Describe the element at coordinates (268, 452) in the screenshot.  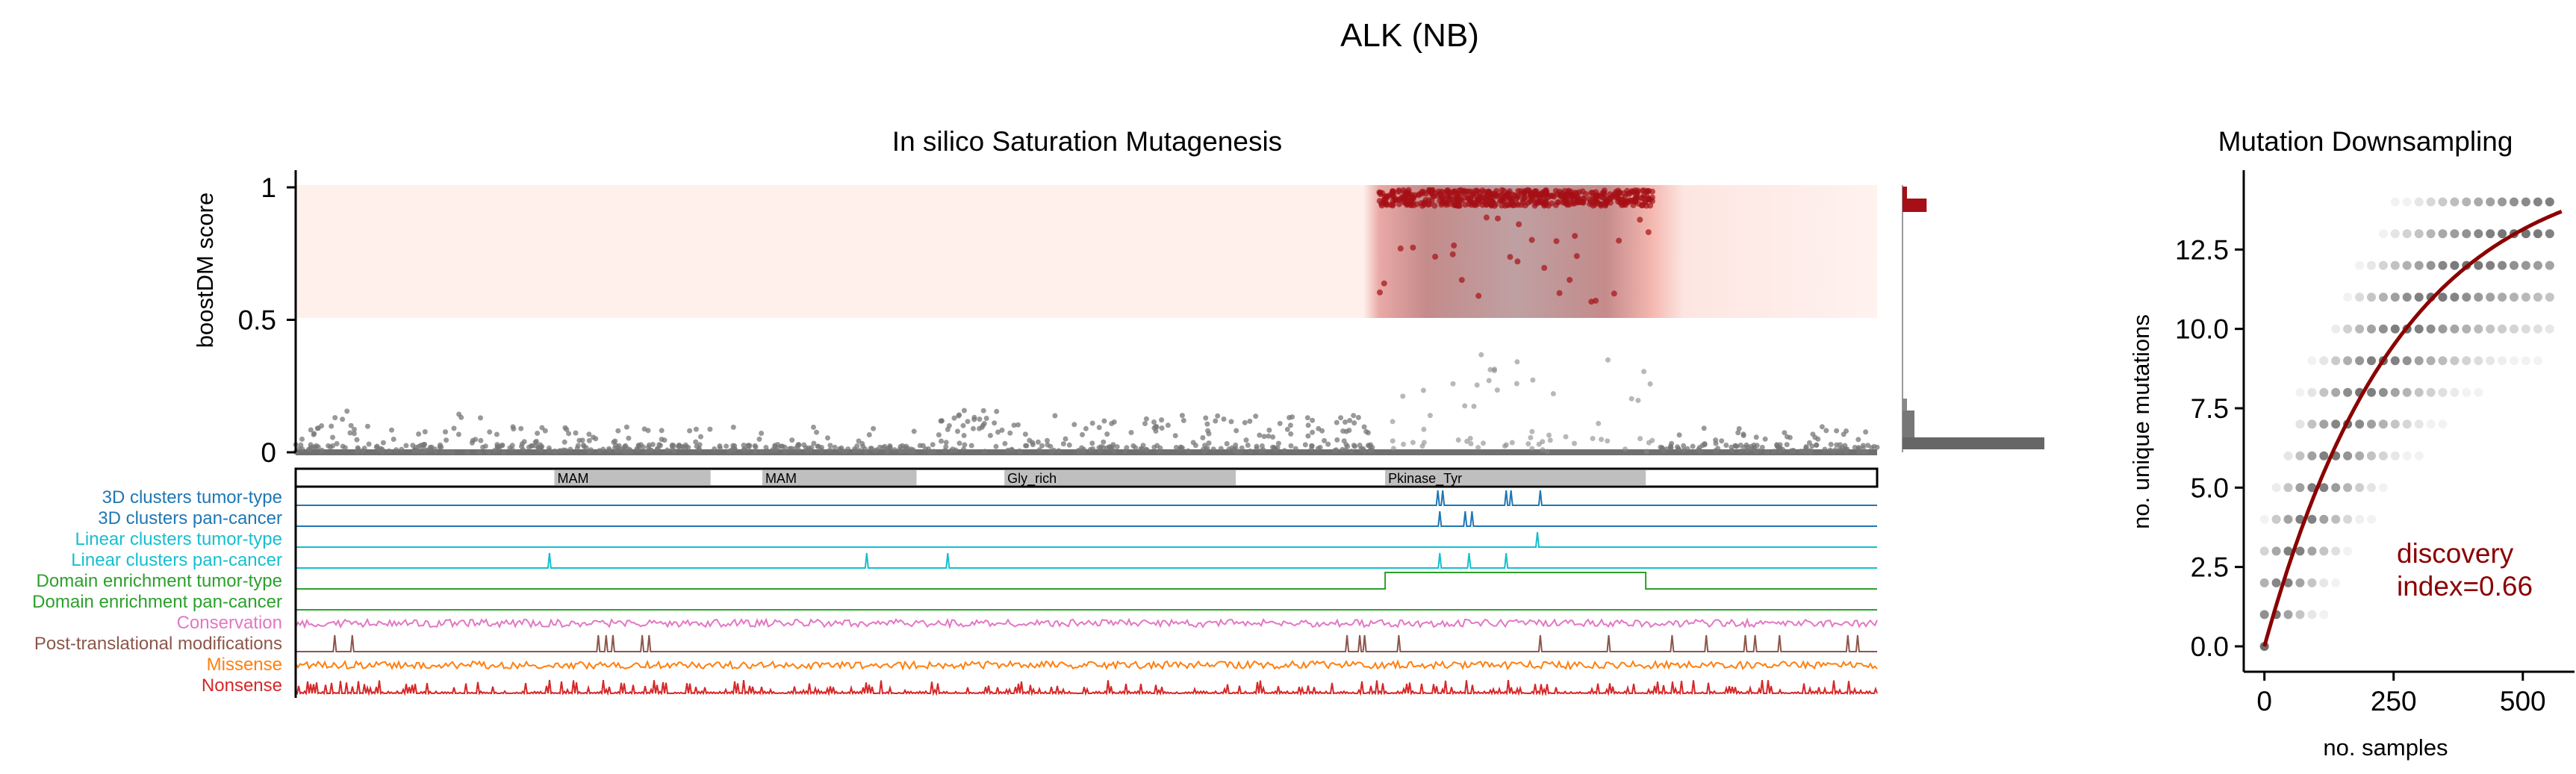
I see `score-y-tick-label: 0` at that location.